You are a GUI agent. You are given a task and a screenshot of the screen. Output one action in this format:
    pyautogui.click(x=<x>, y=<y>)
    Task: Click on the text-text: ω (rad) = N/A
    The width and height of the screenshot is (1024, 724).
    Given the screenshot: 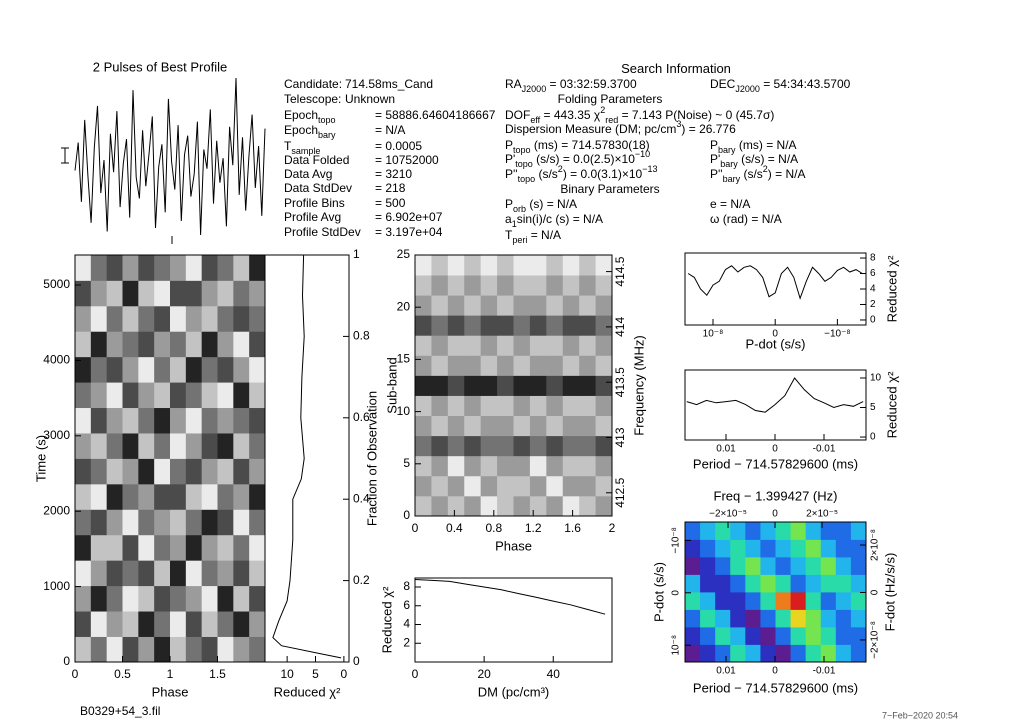 What is the action you would take?
    pyautogui.click(x=746, y=219)
    